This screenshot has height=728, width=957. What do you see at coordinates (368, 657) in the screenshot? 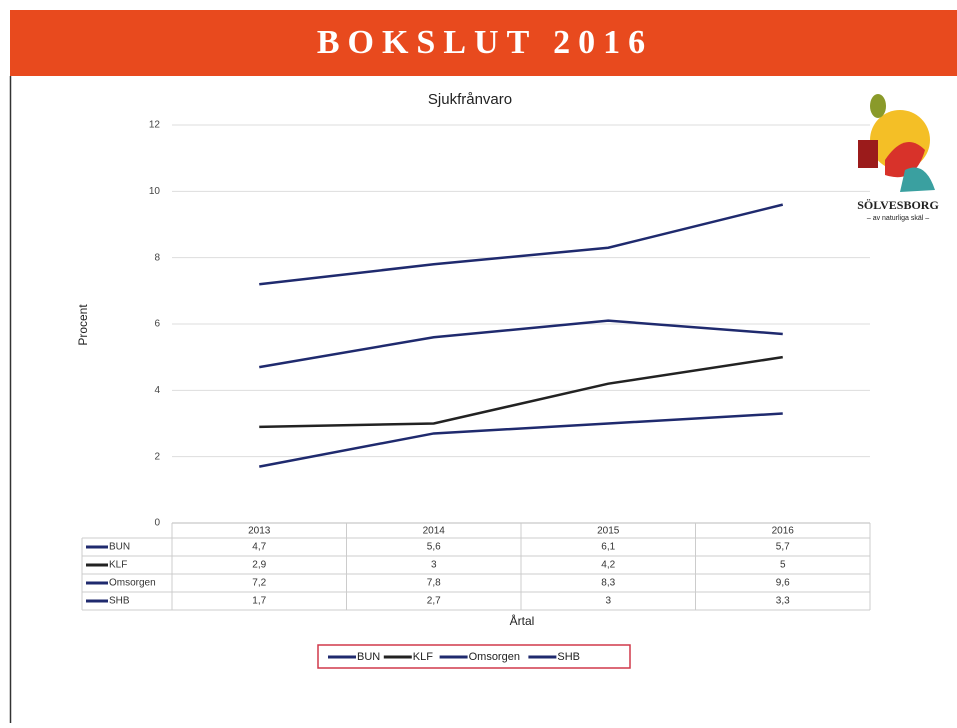
I see `legend-label: BUN` at bounding box center [368, 657].